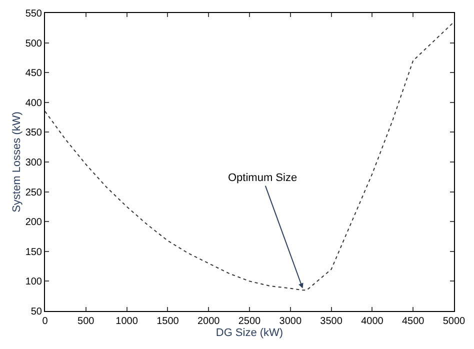  I want to click on x-tick-label: 2500, so click(250, 321).